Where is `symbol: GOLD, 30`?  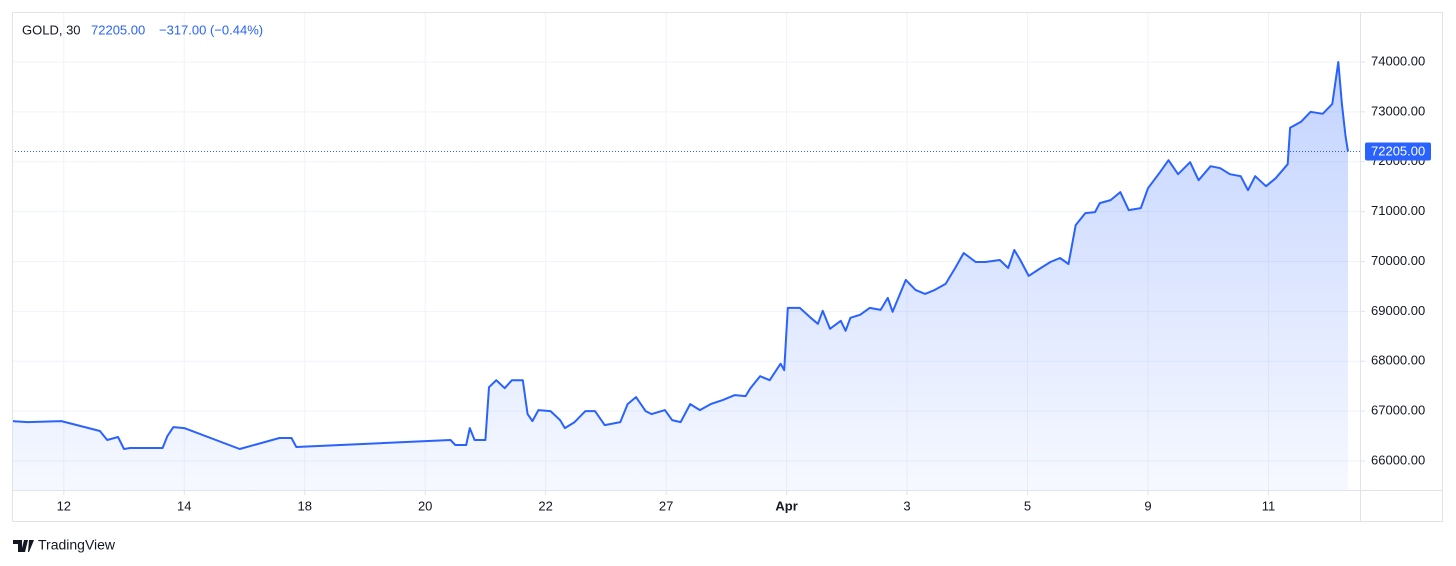 symbol: GOLD, 30 is located at coordinates (51, 29).